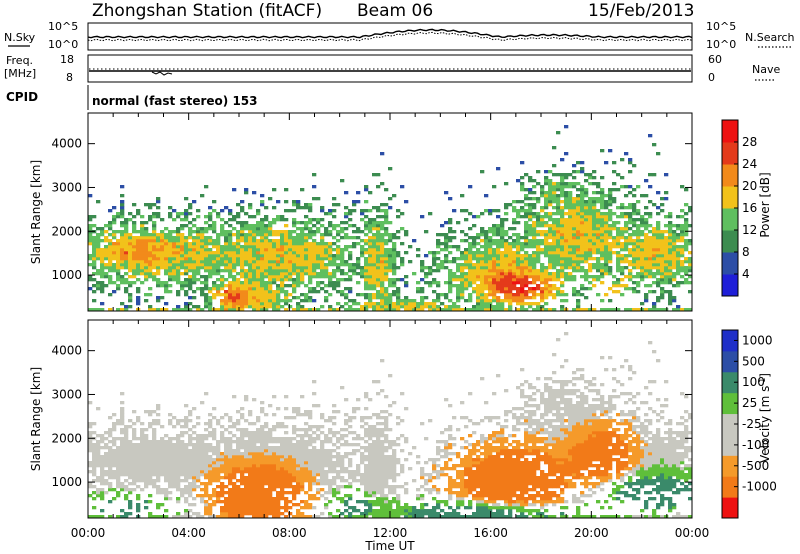 Image resolution: width=800 pixels, height=554 pixels. I want to click on freq-glitch, so click(162, 73).